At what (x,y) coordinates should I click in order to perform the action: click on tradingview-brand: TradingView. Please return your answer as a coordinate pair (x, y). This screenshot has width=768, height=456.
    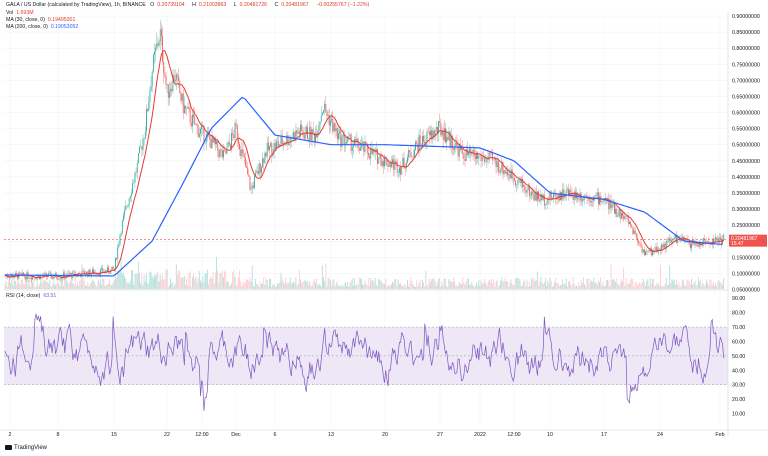
    Looking at the image, I should click on (26, 448).